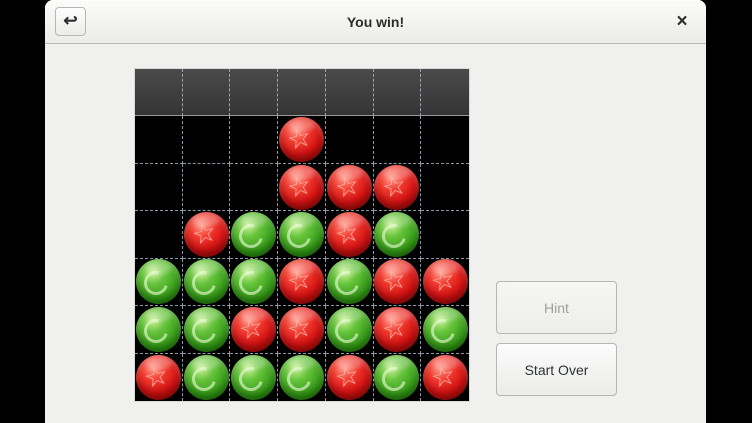 This screenshot has width=752, height=423. Describe the element at coordinates (556, 307) in the screenshot. I see `hint-button: Hint` at that location.